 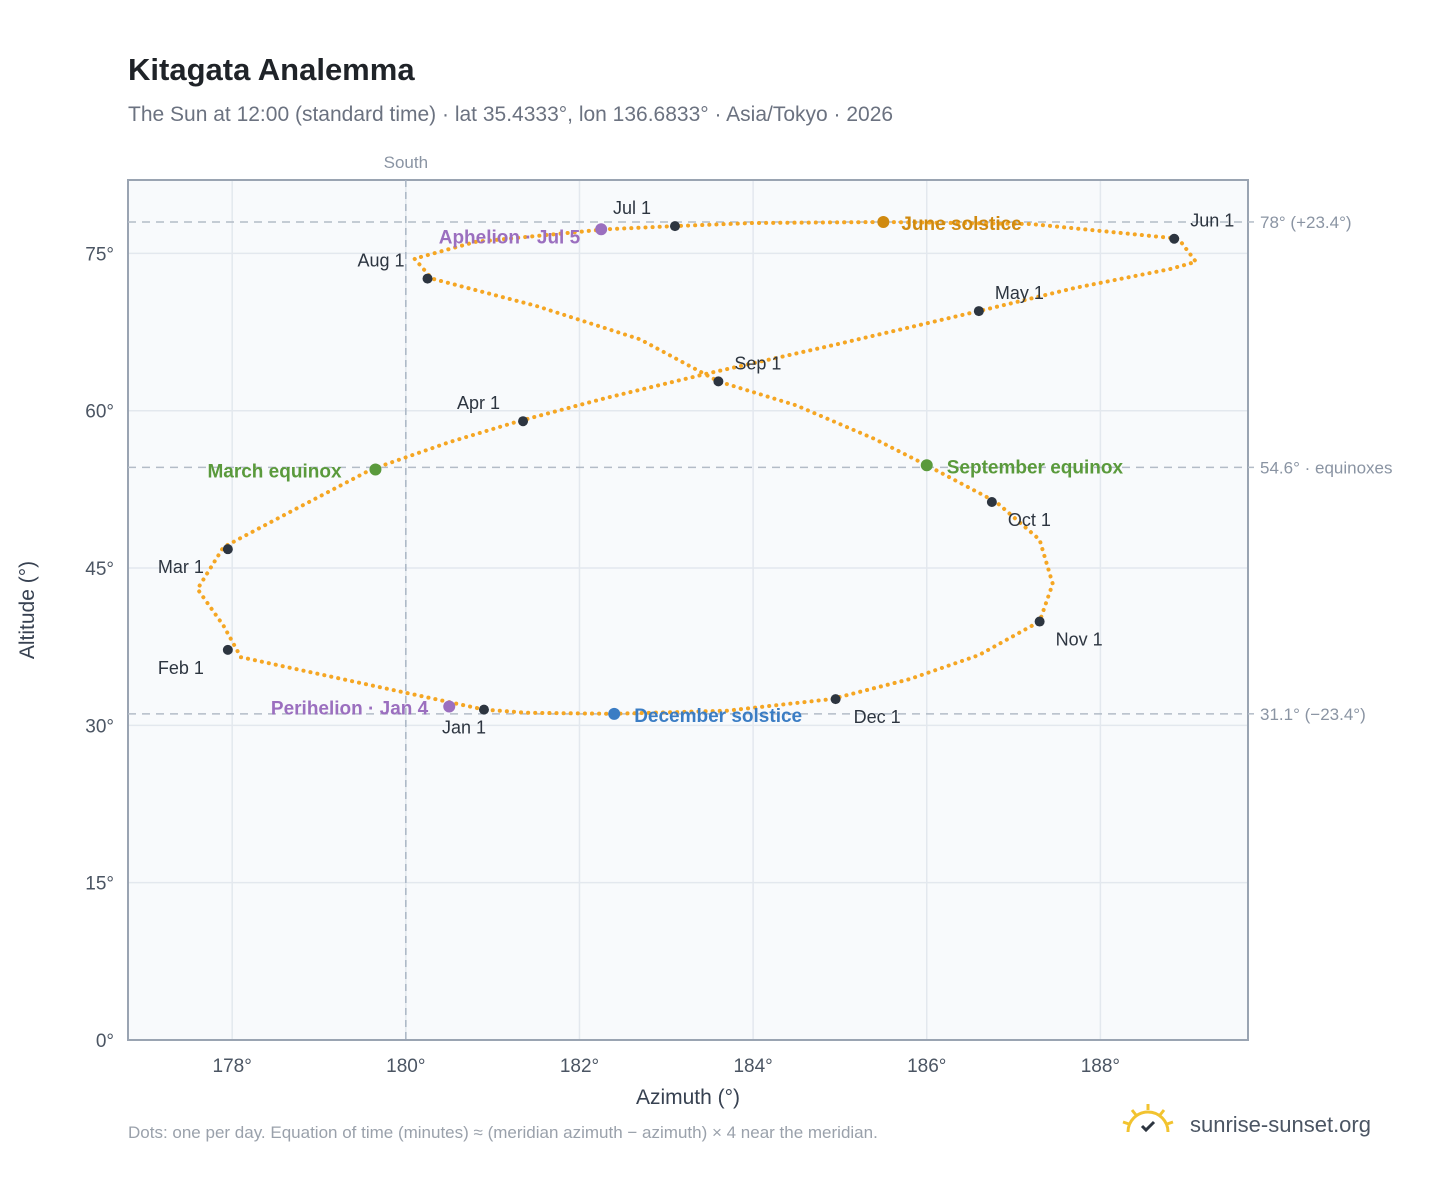 What do you see at coordinates (752, 1066) in the screenshot?
I see `x-tick-label: 184°` at bounding box center [752, 1066].